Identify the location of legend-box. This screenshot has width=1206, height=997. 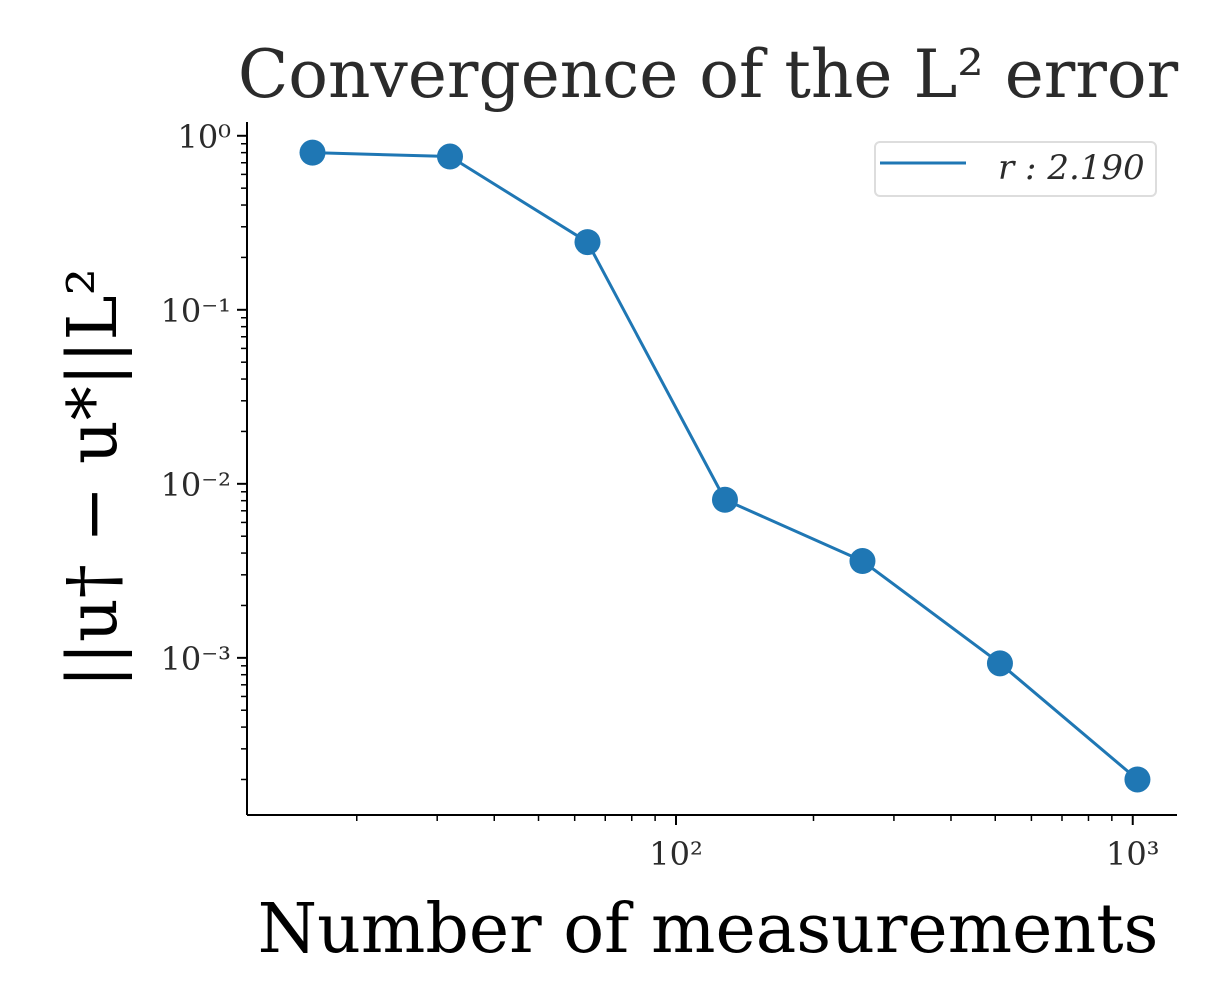
(1015, 169).